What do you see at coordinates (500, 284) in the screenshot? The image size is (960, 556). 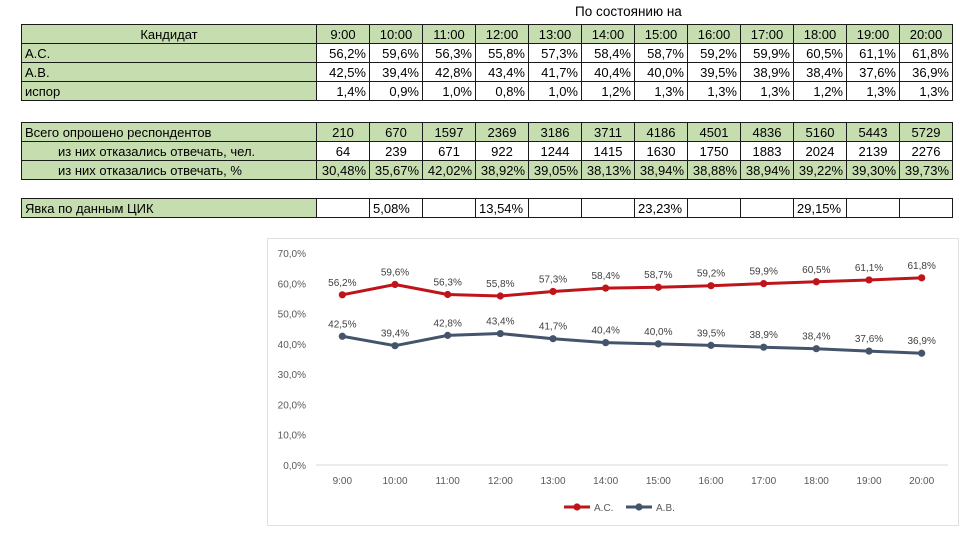 I see `data-label: 55,8%` at bounding box center [500, 284].